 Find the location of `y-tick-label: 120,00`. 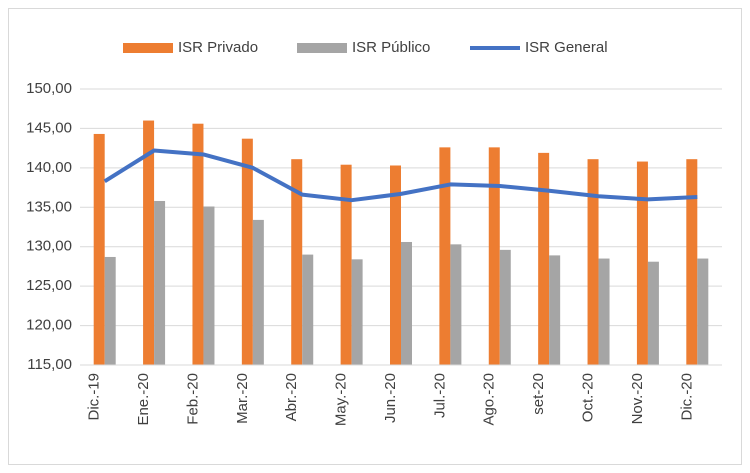

y-tick-label: 120,00 is located at coordinates (49, 325).